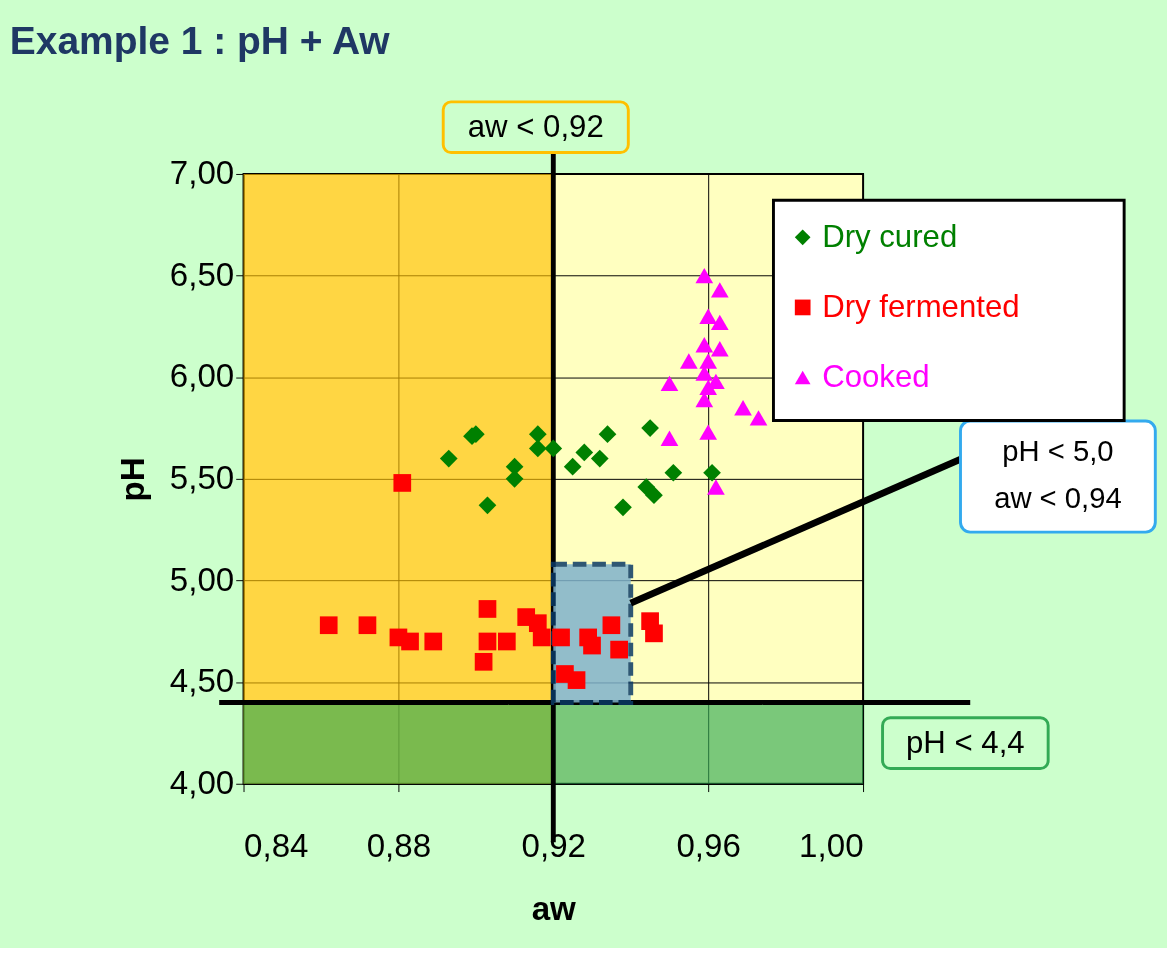  Describe the element at coordinates (132, 479) in the screenshot. I see `y-axis-title: pH` at that location.